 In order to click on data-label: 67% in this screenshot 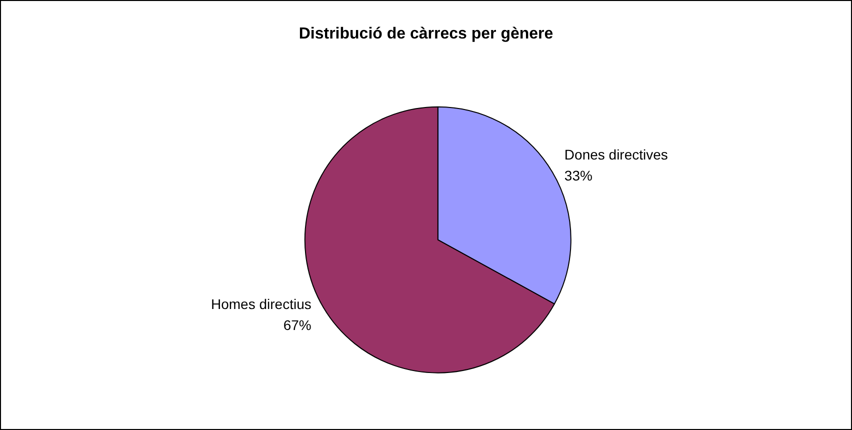, I will do `click(297, 325)`.